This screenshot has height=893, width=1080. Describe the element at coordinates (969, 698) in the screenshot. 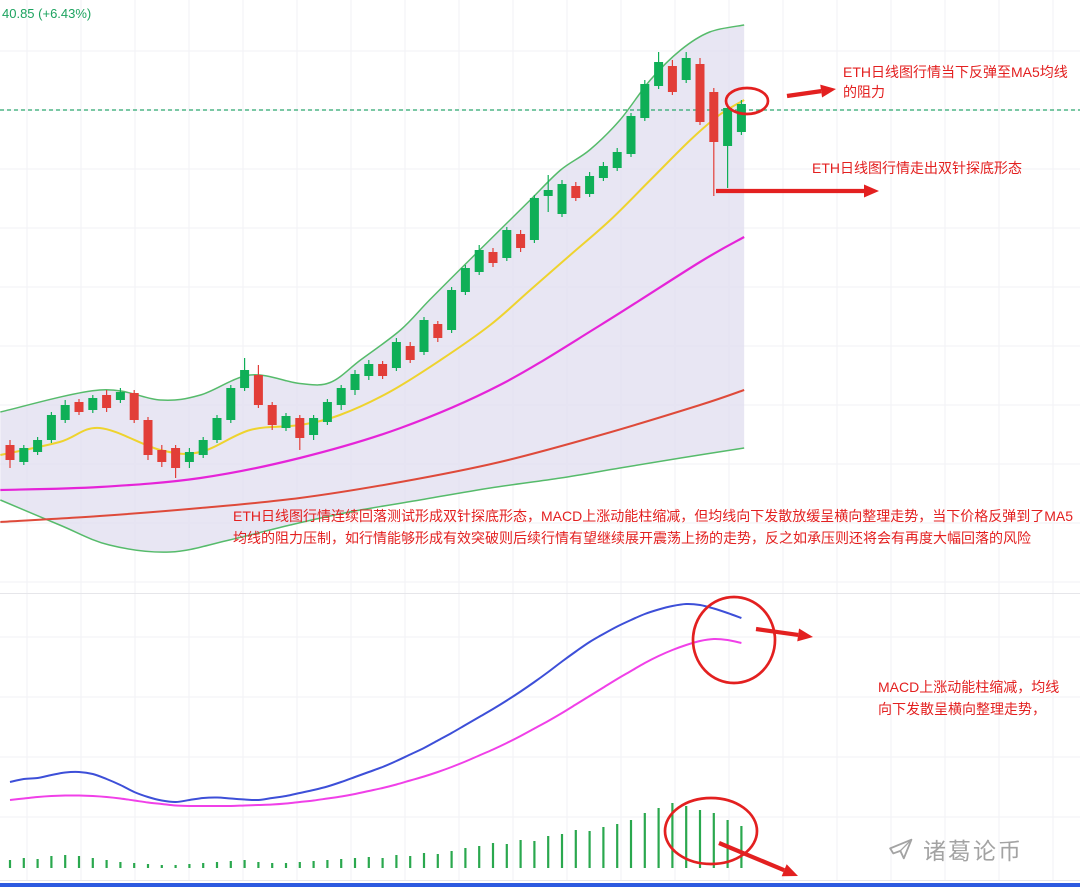

I see `annotation-macd-momentum: MACD上涨动能柱缩减，均线向下发散呈横向整理走势，` at that location.